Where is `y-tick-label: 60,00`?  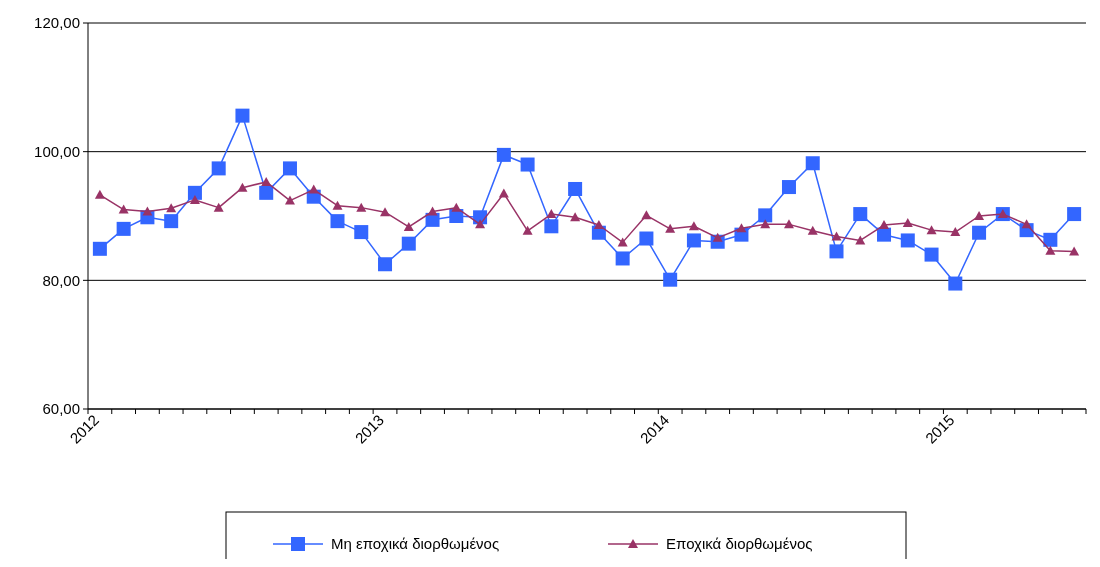 y-tick-label: 60,00 is located at coordinates (61, 409).